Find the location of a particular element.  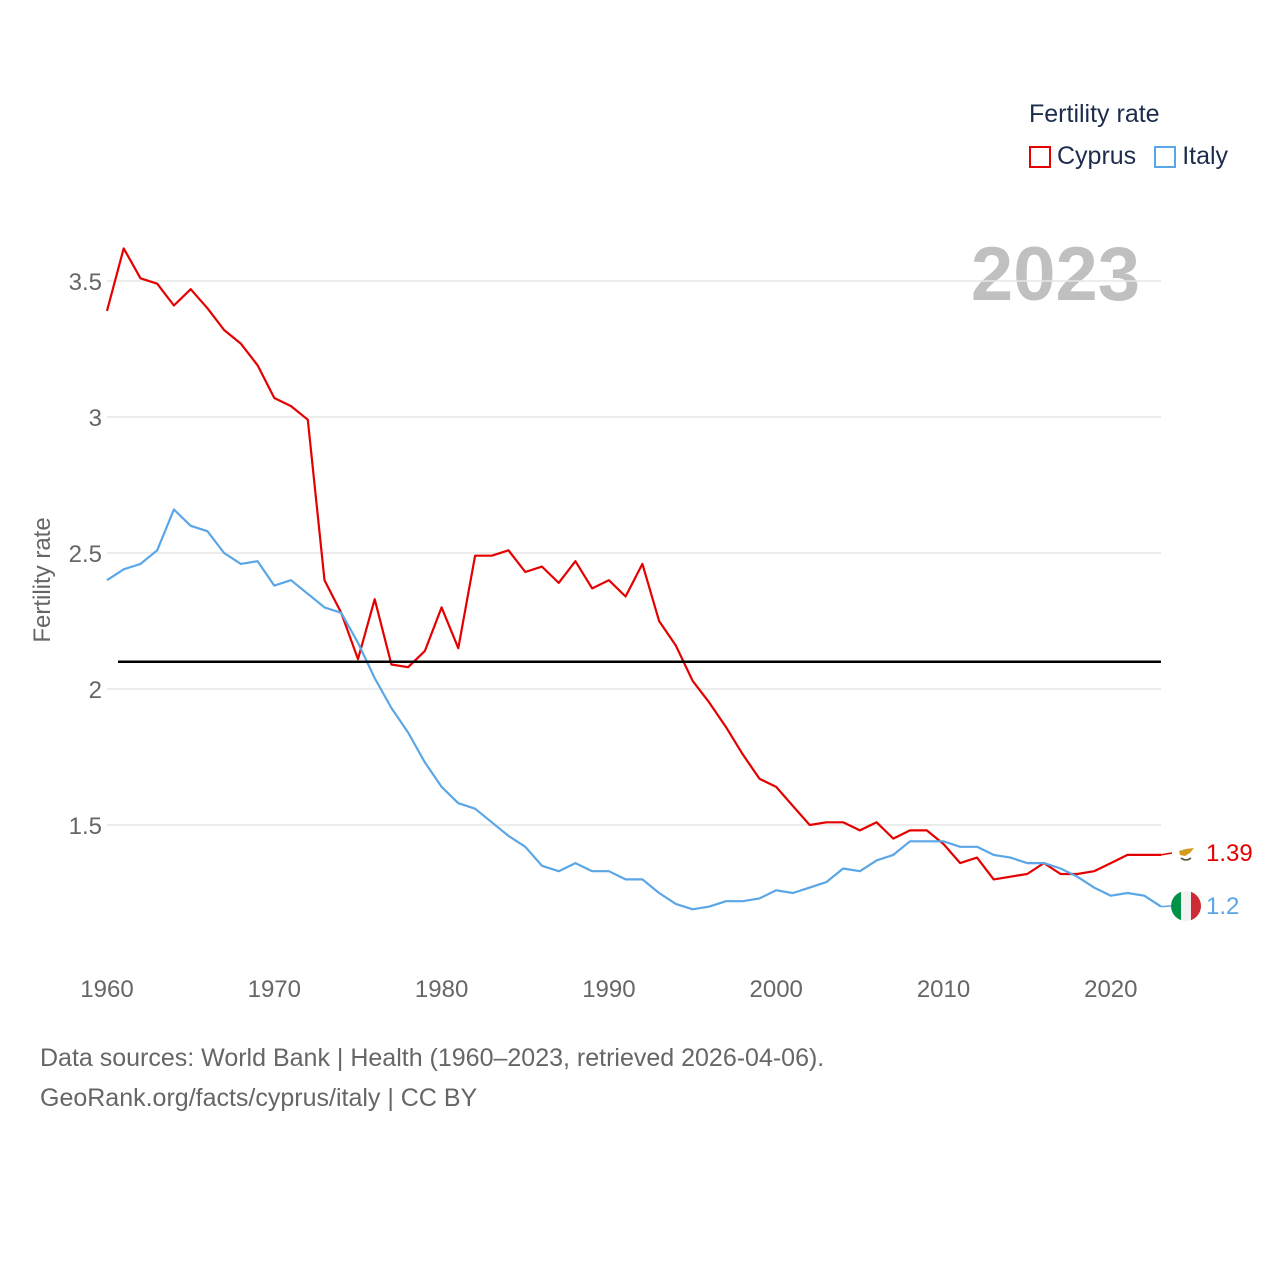

y-tick-label: 3.5 is located at coordinates (85, 282).